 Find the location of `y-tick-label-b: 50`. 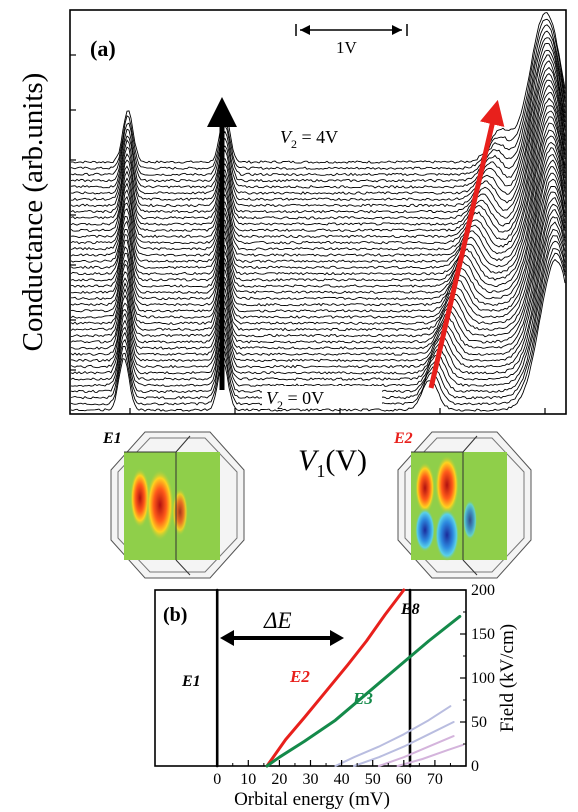

y-tick-label-b: 50 is located at coordinates (479, 722).